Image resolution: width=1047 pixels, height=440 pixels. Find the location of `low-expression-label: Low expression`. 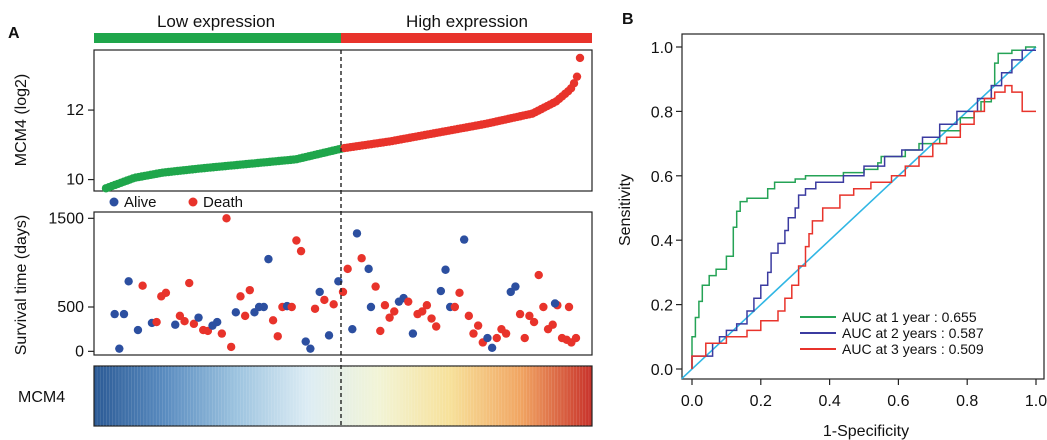

low-expression-label: Low expression is located at coordinates (216, 21).